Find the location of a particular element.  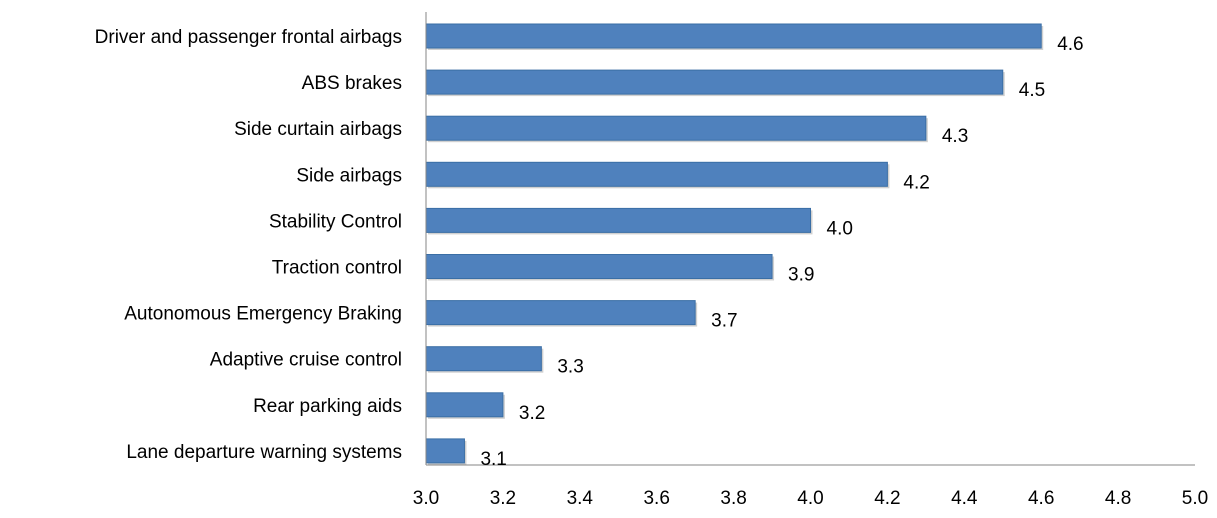

x-tick-label: 3.2 is located at coordinates (503, 498).